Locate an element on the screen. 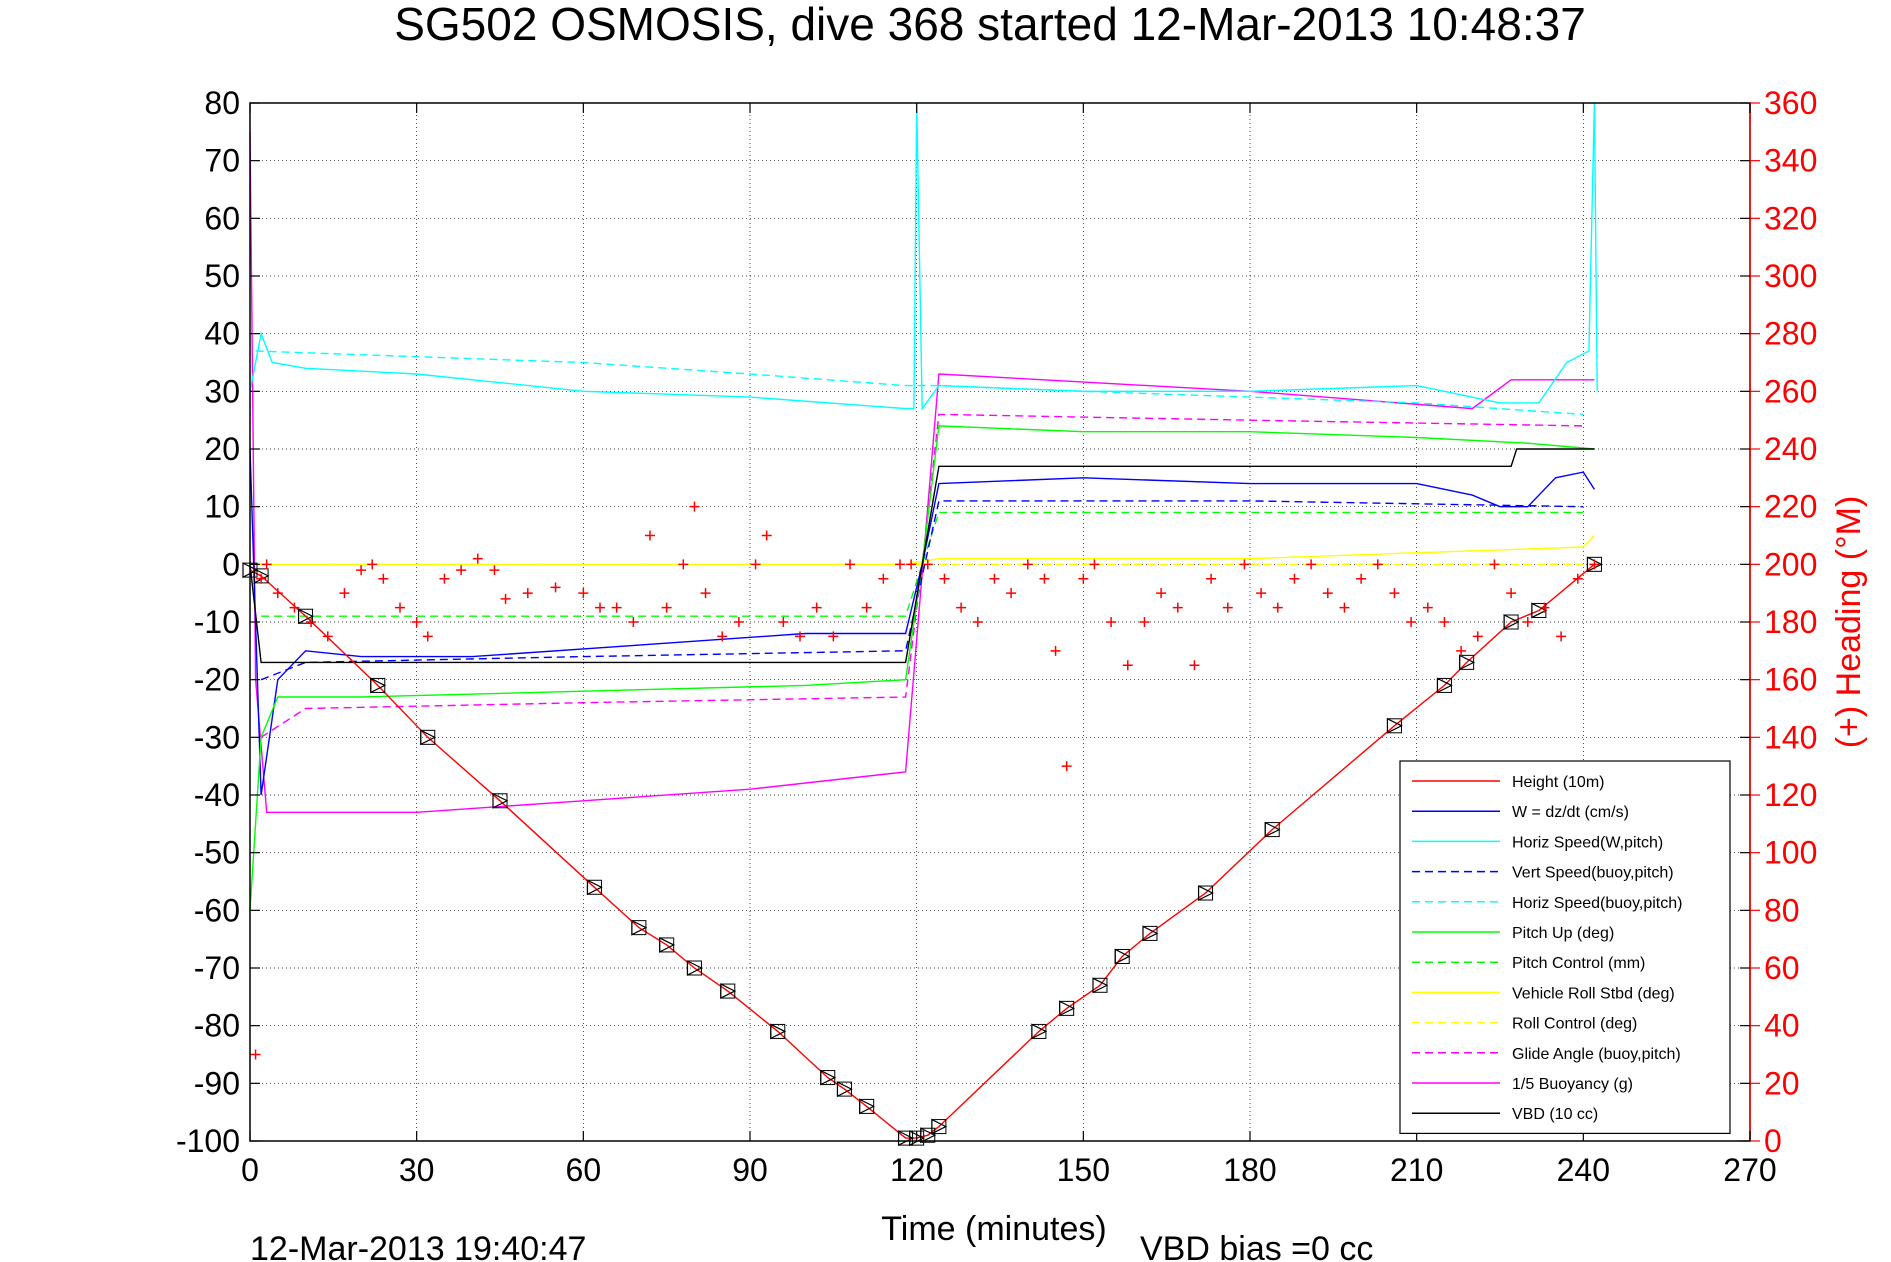  left-tick-label: 40 is located at coordinates (222, 334).